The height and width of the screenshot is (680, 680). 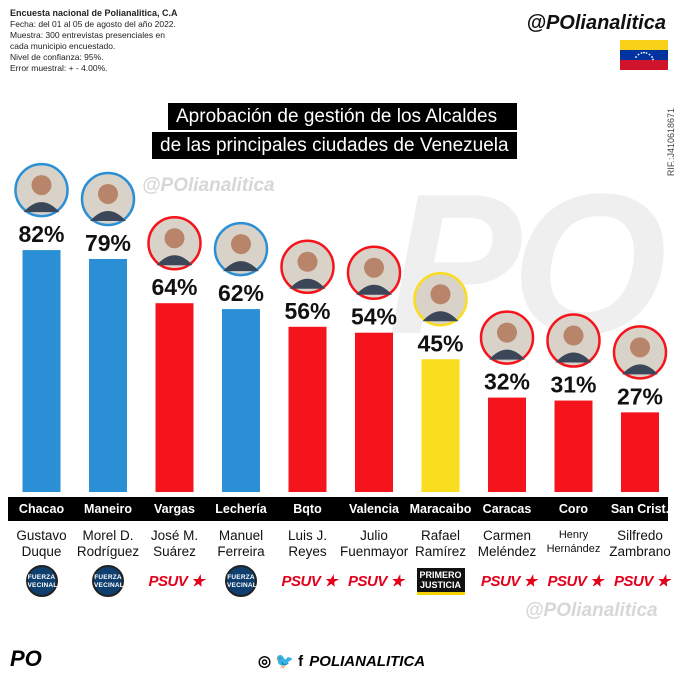 What do you see at coordinates (281, 661) in the screenshot?
I see `social-icons: ◎ 🐦 f` at bounding box center [281, 661].